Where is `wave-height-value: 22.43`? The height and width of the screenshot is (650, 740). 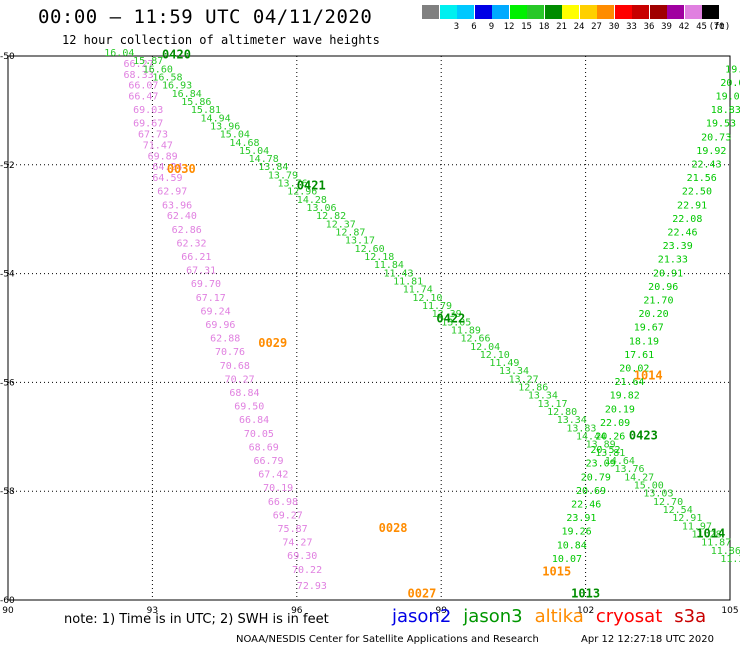 wave-height-value: 22.43 is located at coordinates (706, 165).